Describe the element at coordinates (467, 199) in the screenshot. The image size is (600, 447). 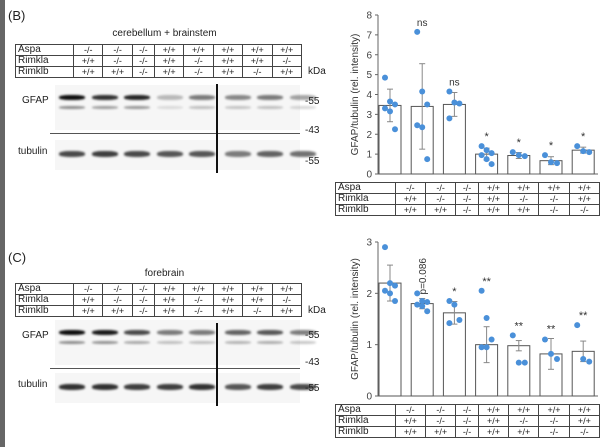
I see `genotype-row: Rimkla +/+ -/- -/- +/+ -/- -/- +/+` at that location.